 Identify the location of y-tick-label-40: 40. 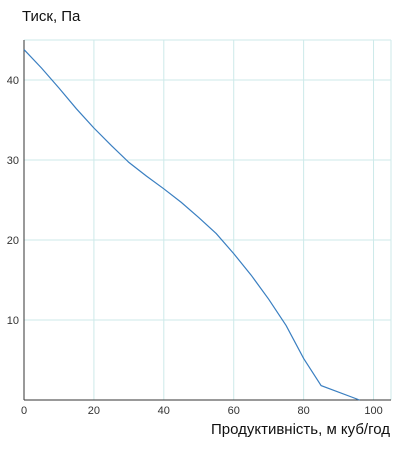
(13, 81).